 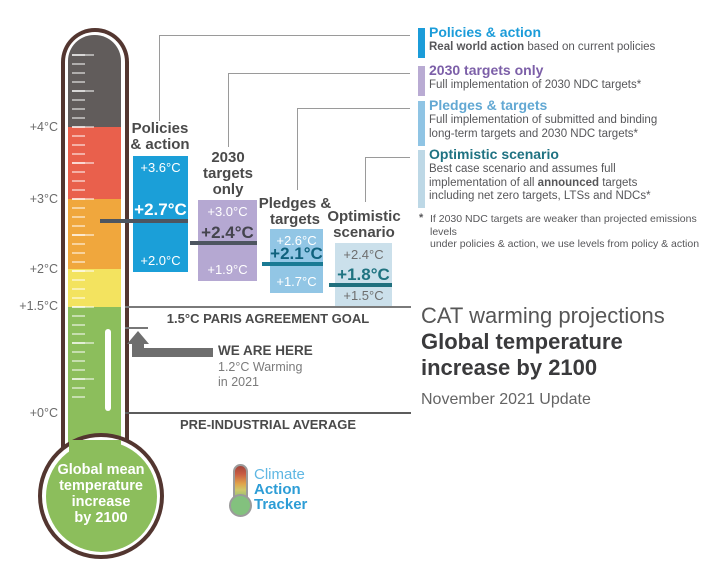 What do you see at coordinates (159, 78) in the screenshot?
I see `connector-policies-vertical` at bounding box center [159, 78].